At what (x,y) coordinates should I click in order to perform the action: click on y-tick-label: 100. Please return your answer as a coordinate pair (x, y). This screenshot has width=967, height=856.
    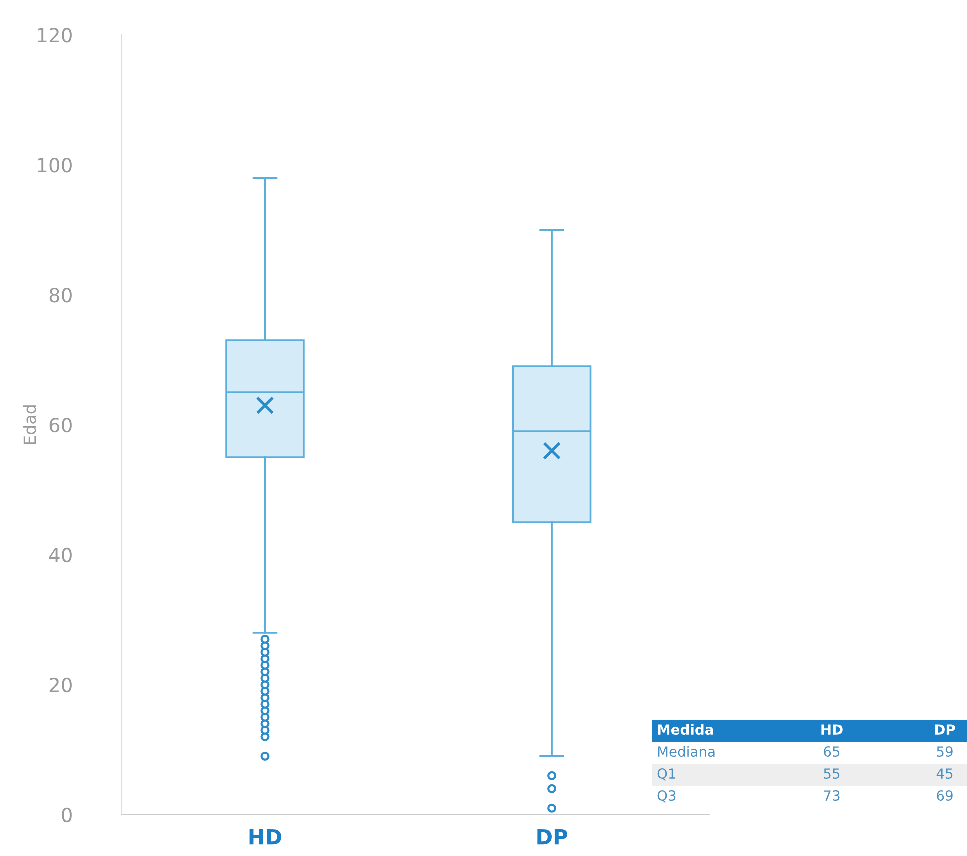
    Looking at the image, I should click on (55, 165).